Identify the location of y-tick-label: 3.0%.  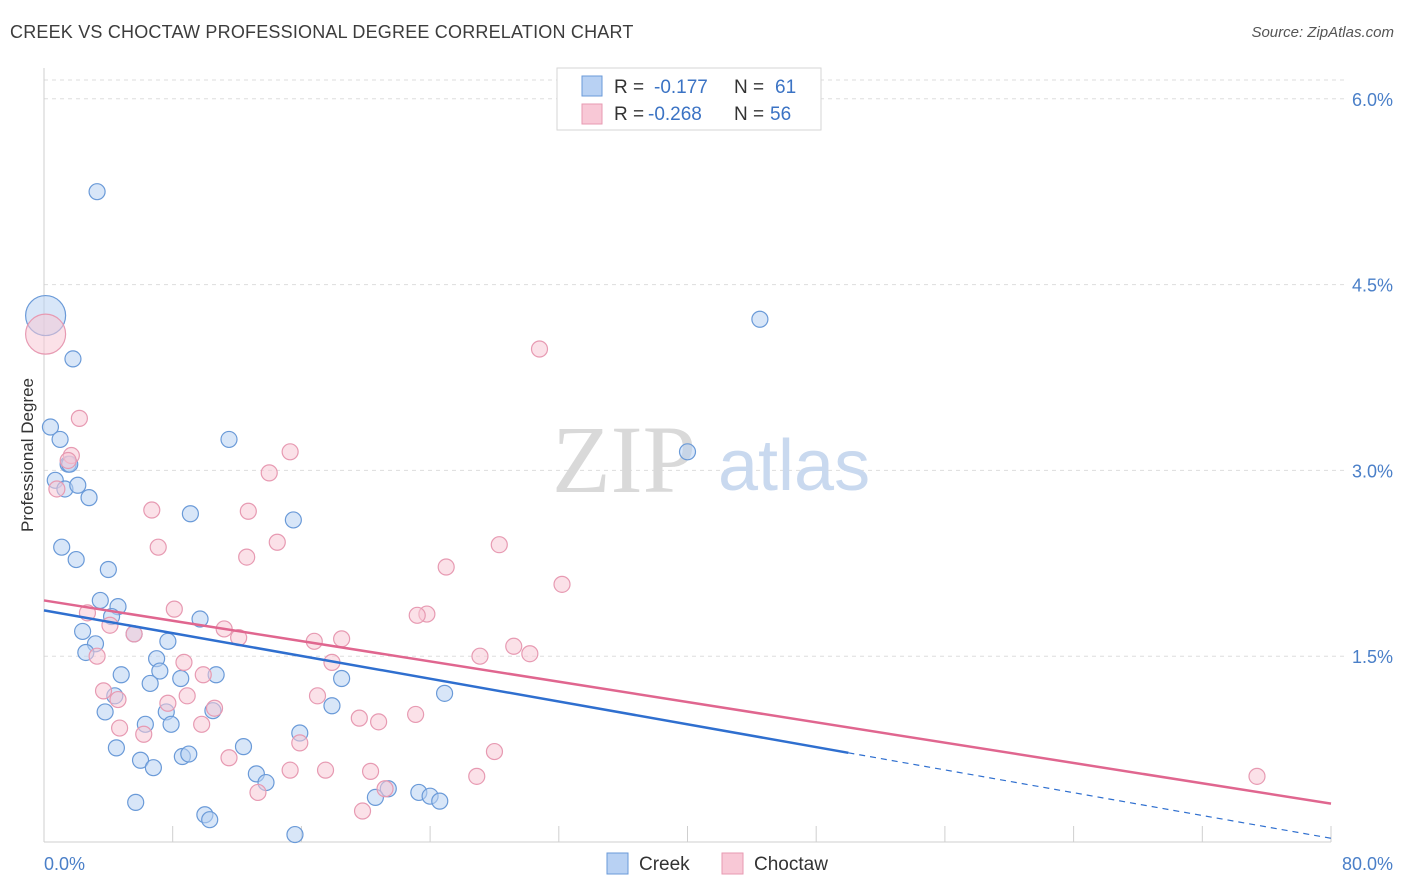
(1372, 471).